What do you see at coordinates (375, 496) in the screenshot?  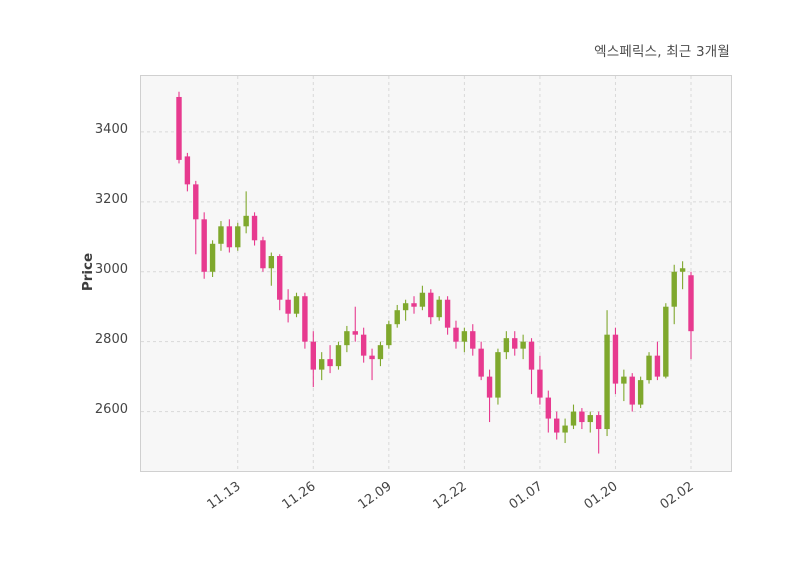 I see `x-tick-label: 12.09` at bounding box center [375, 496].